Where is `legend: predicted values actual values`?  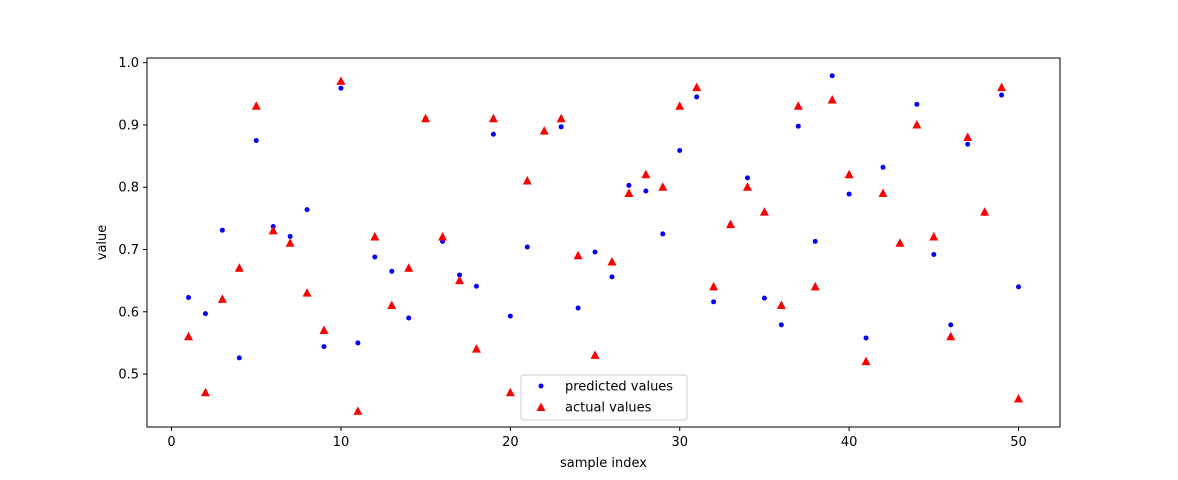 legend: predicted values actual values is located at coordinates (604, 397).